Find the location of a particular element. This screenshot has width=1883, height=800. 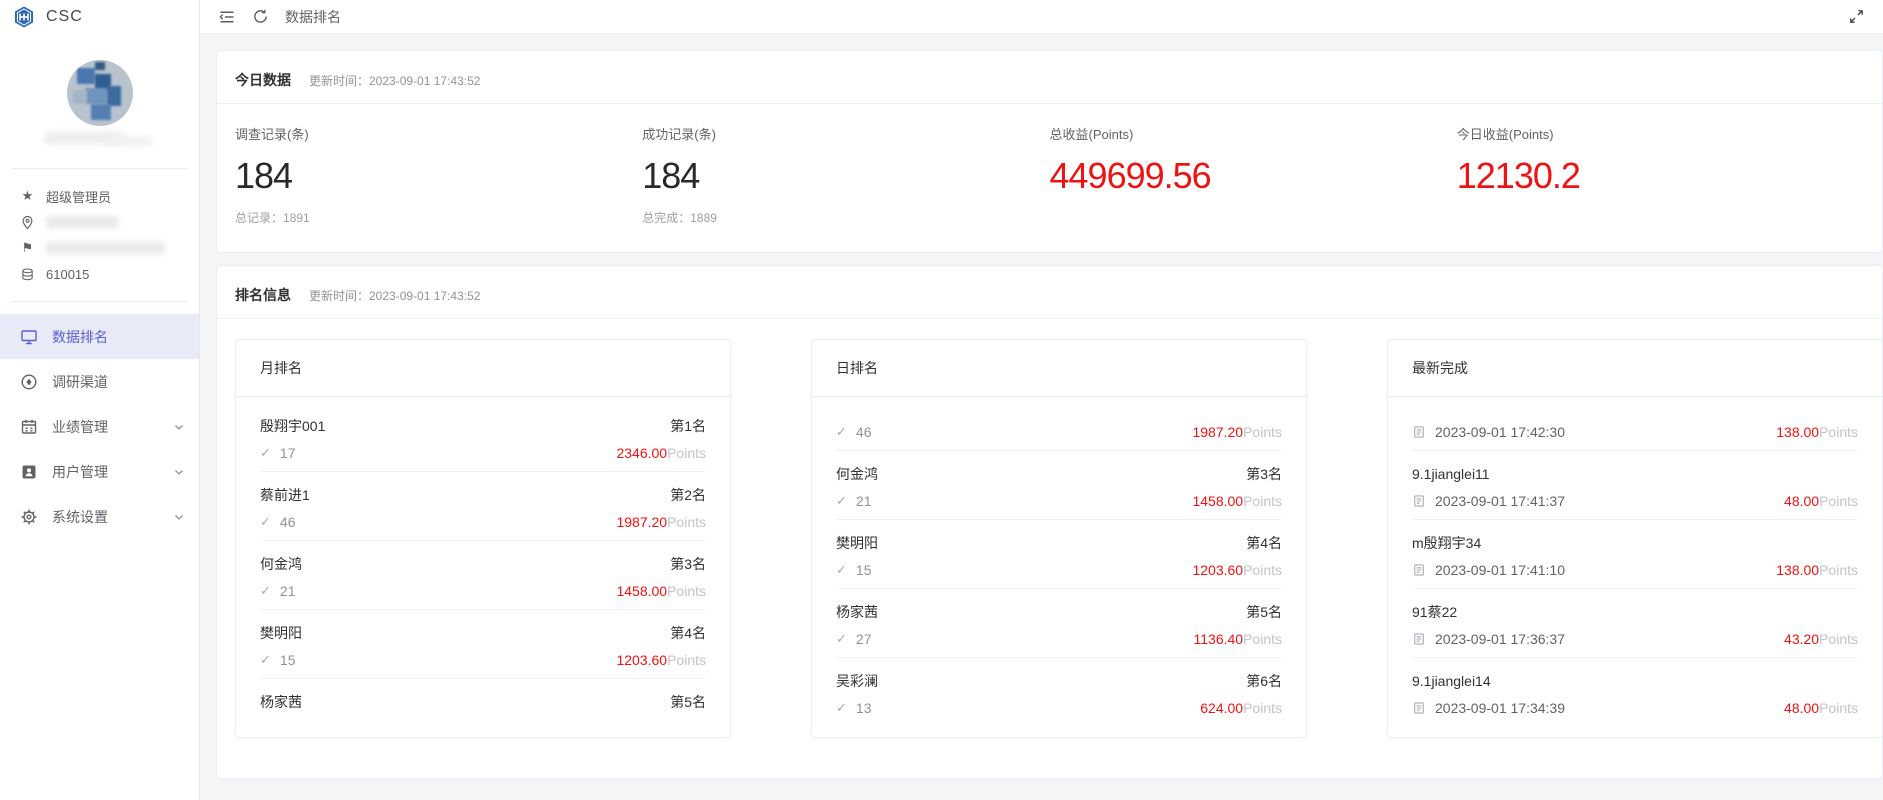

item-detail-row: ✓ 13 624.00Points is located at coordinates (1059, 707).